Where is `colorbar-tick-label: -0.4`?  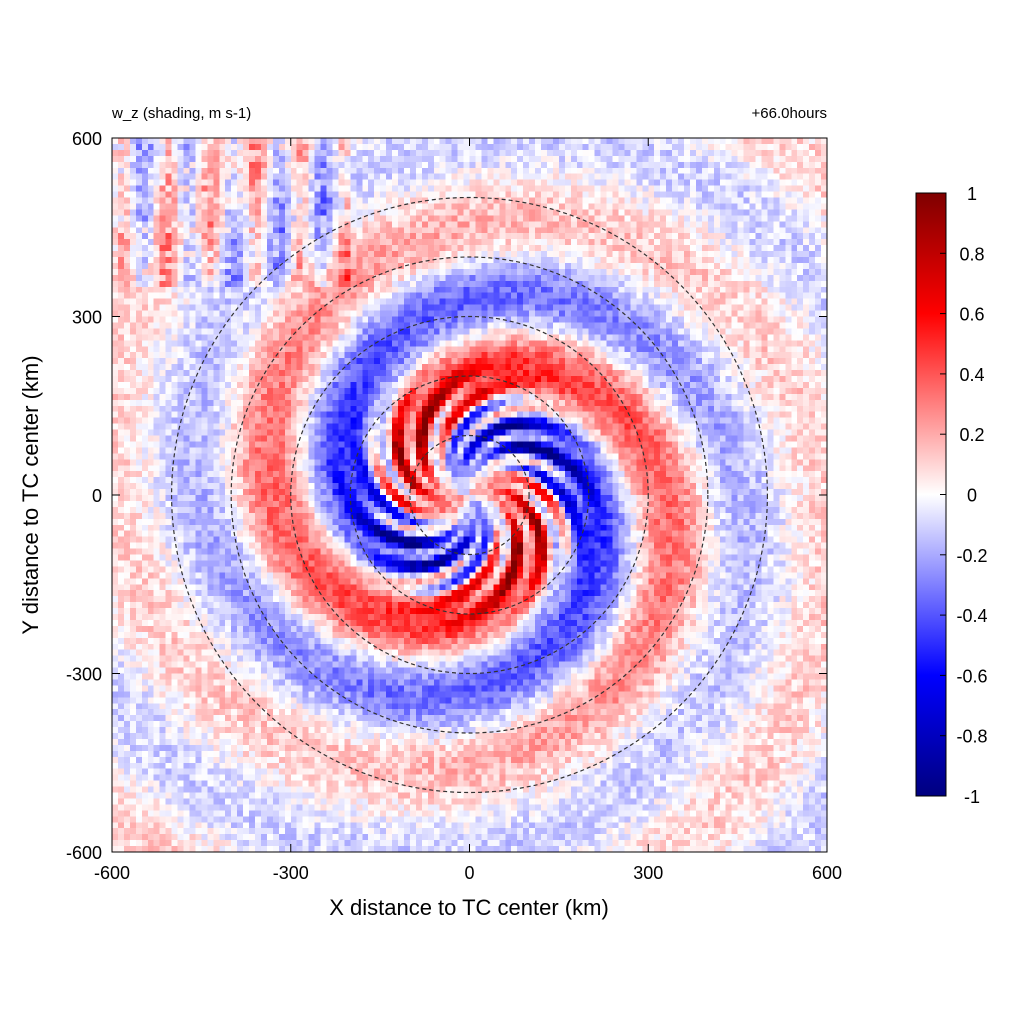
colorbar-tick-label: -0.4 is located at coordinates (971, 616).